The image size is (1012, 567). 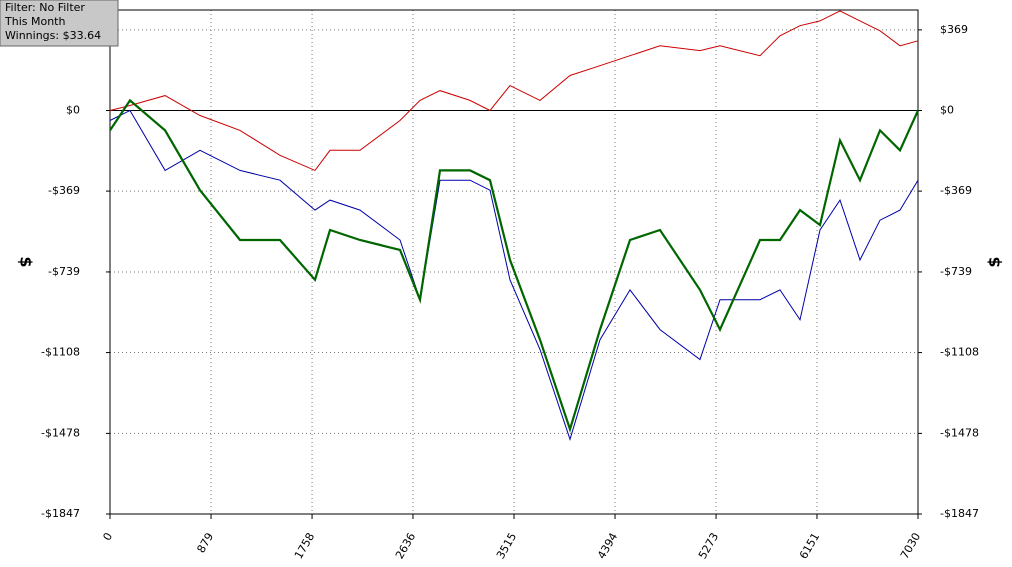 What do you see at coordinates (959, 432) in the screenshot?
I see `y2-tick-label: -$1478` at bounding box center [959, 432].